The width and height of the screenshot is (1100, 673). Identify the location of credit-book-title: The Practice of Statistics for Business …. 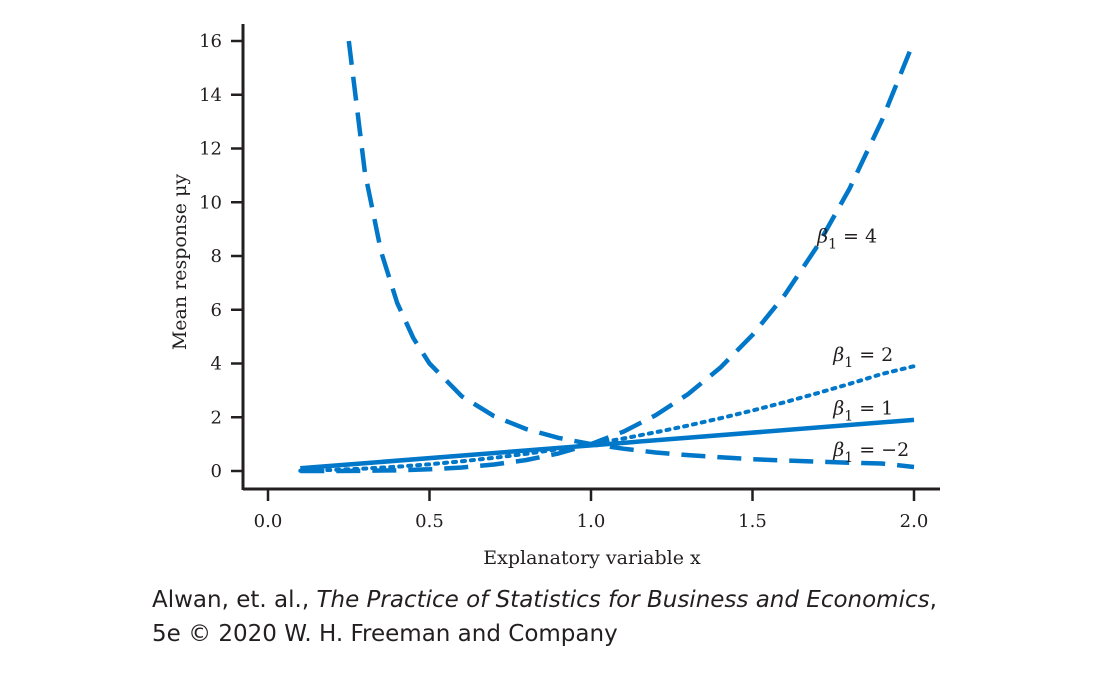
(623, 600).